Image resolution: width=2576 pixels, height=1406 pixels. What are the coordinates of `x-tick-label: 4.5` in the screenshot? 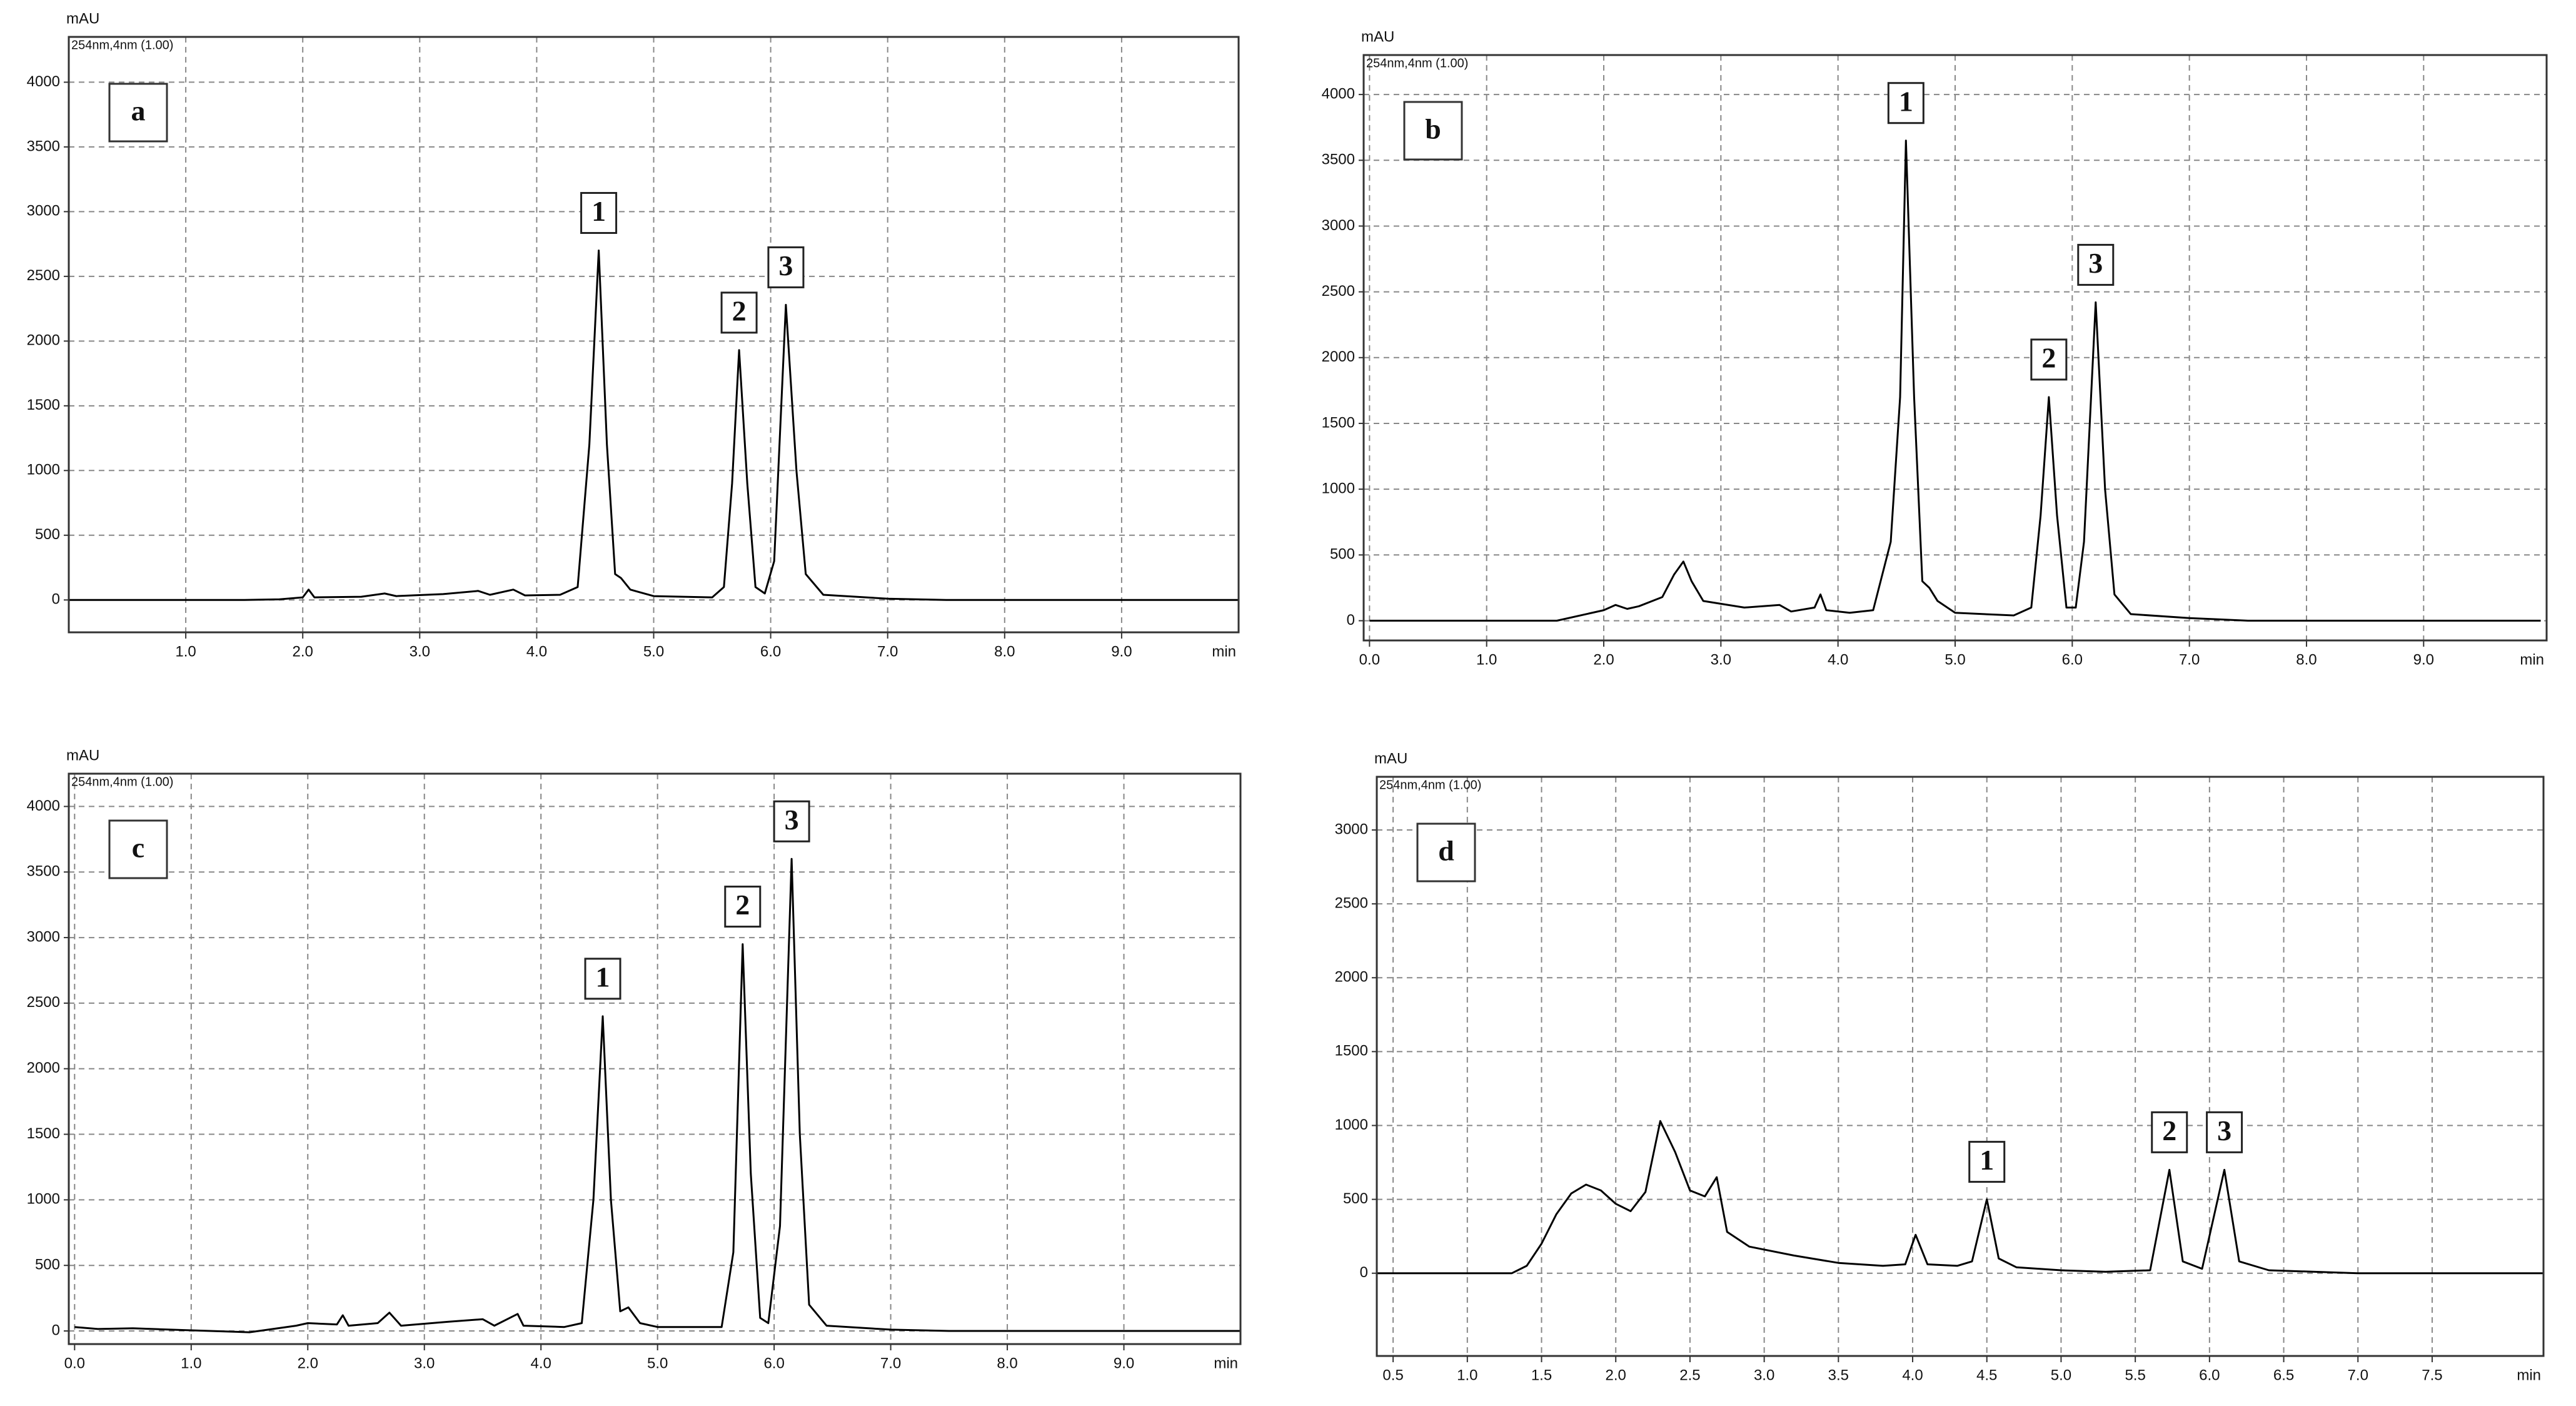 It's located at (1986, 1375).